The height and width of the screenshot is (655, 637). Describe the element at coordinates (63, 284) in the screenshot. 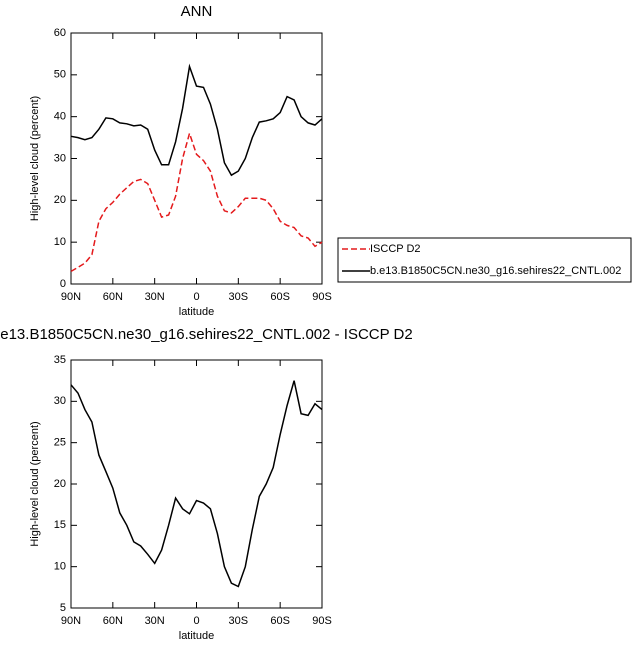

I see `y-tick-label: 0` at that location.